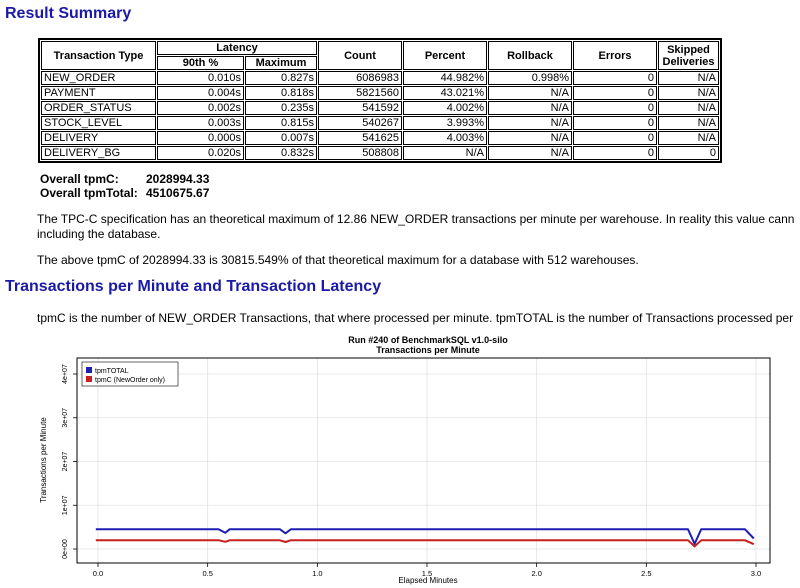 The width and height of the screenshot is (800, 588). I want to click on col-transaction-type: Transaction Type, so click(98, 55).